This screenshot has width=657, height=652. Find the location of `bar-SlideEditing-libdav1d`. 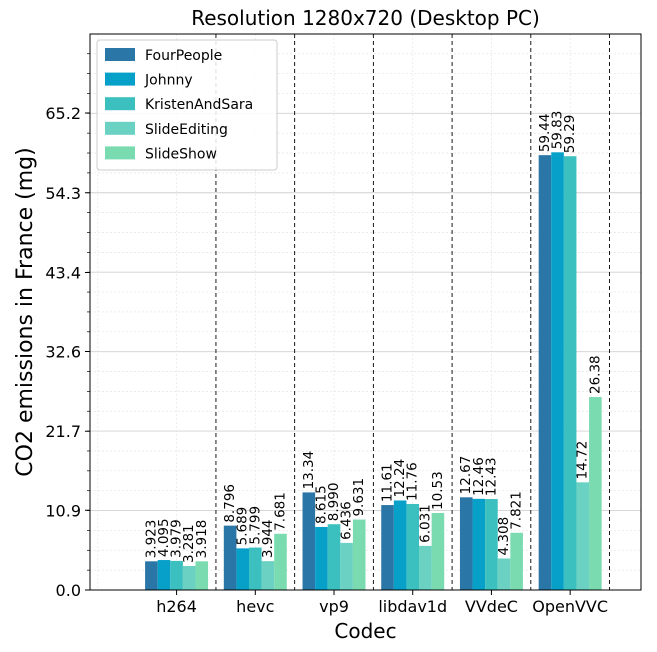

bar-SlideEditing-libdav1d is located at coordinates (425, 567).